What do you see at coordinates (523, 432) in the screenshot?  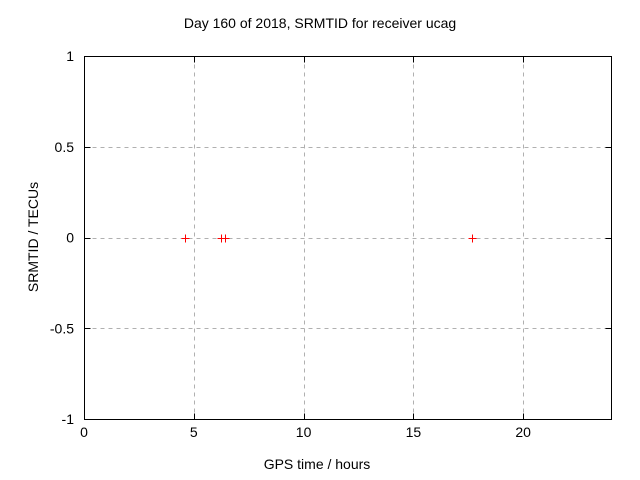 I see `x-tick-label: 20` at bounding box center [523, 432].